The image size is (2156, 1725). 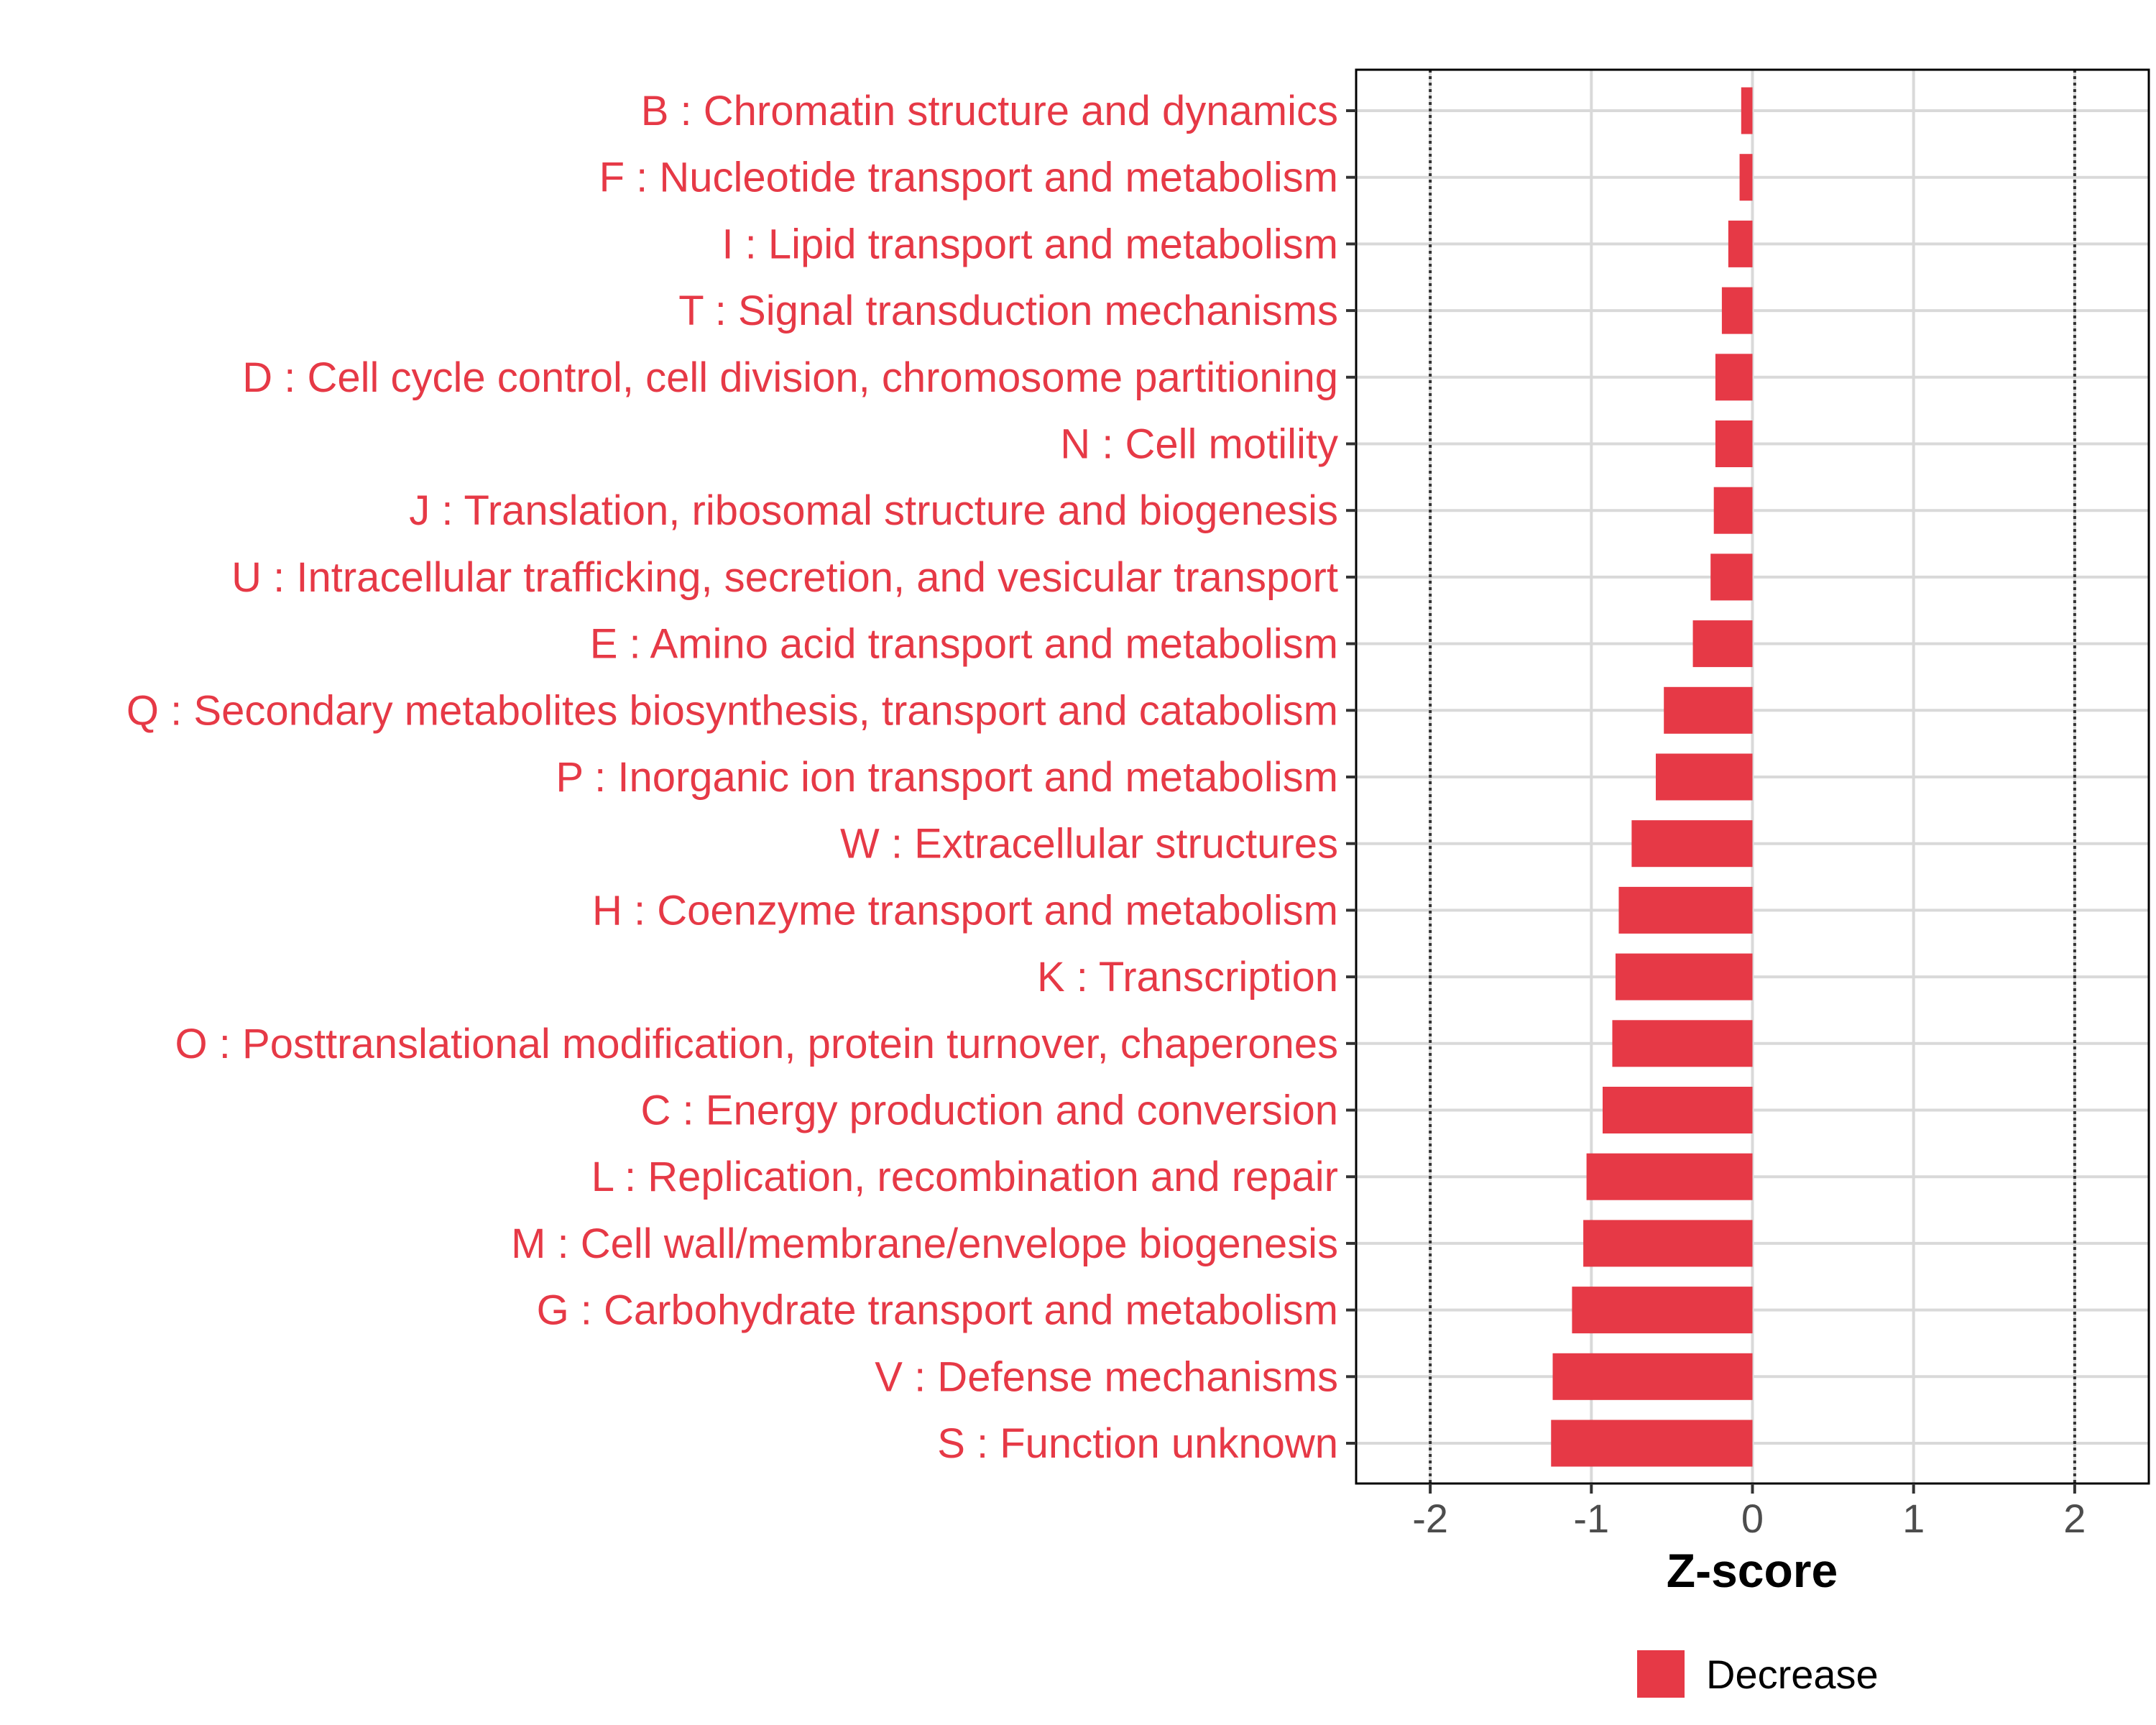 I want to click on y-tick-label: E : Amino acid transport and metabolism, so click(x=964, y=644).